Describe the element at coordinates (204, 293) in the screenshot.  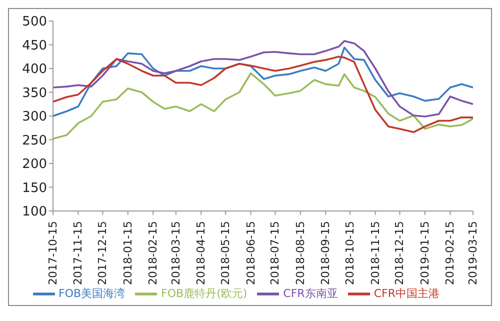
I see `legend-label: FOB鹿特丹(欧元)` at that location.